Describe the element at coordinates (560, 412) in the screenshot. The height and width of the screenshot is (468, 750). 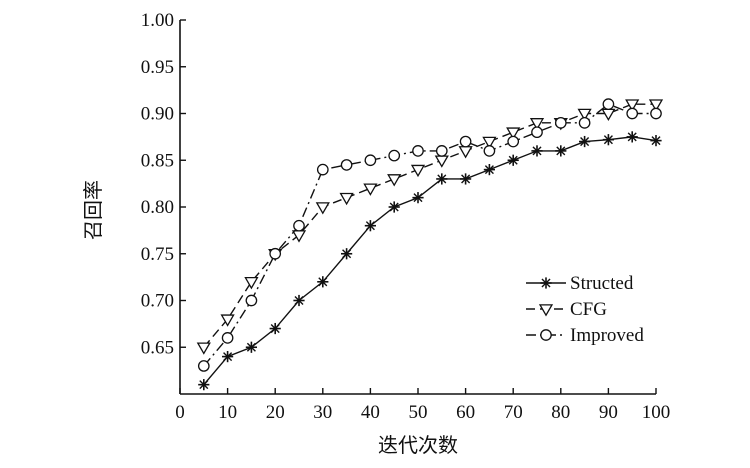
I see `x-tick-label: 80` at that location.